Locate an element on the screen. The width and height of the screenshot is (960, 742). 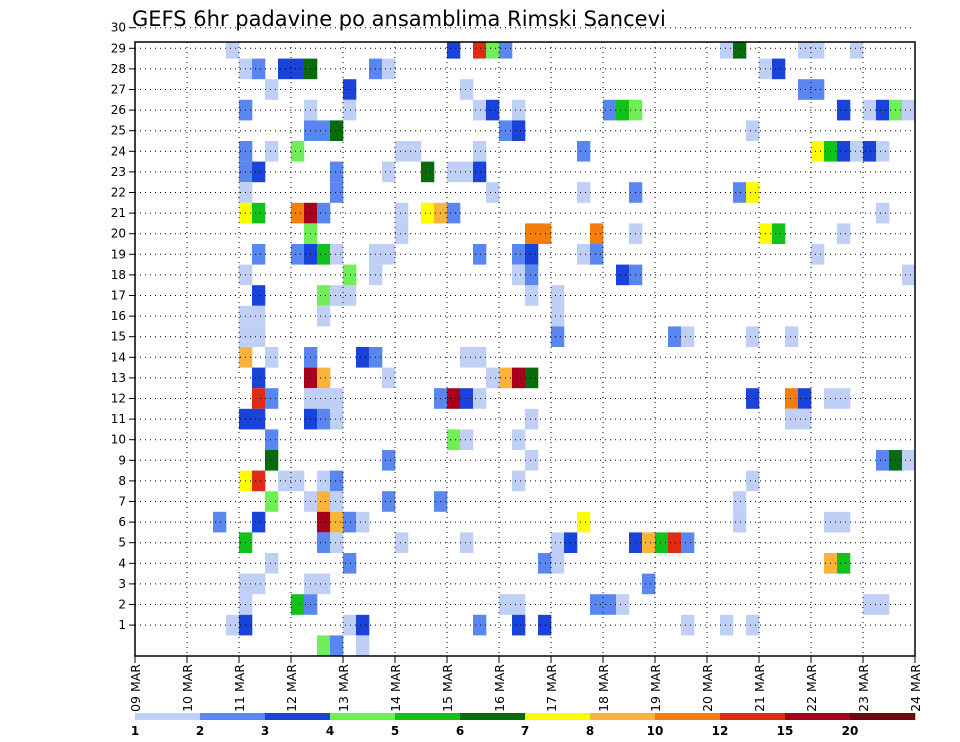
y-tick-label: 15 is located at coordinates (118, 337).